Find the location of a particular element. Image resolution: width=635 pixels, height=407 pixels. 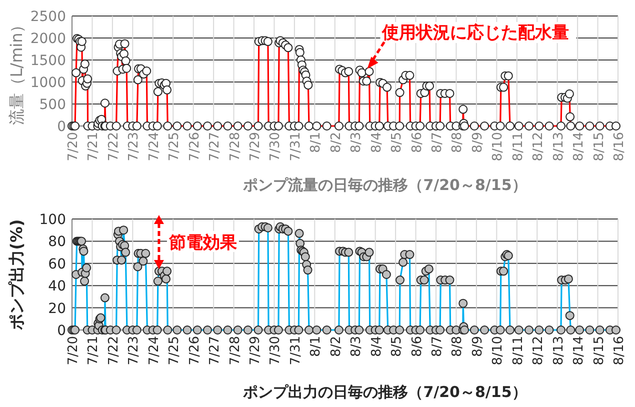

x-axis-title: ポンプ出力の日毎の推移（7/20～8/15） is located at coordinates (384, 392).